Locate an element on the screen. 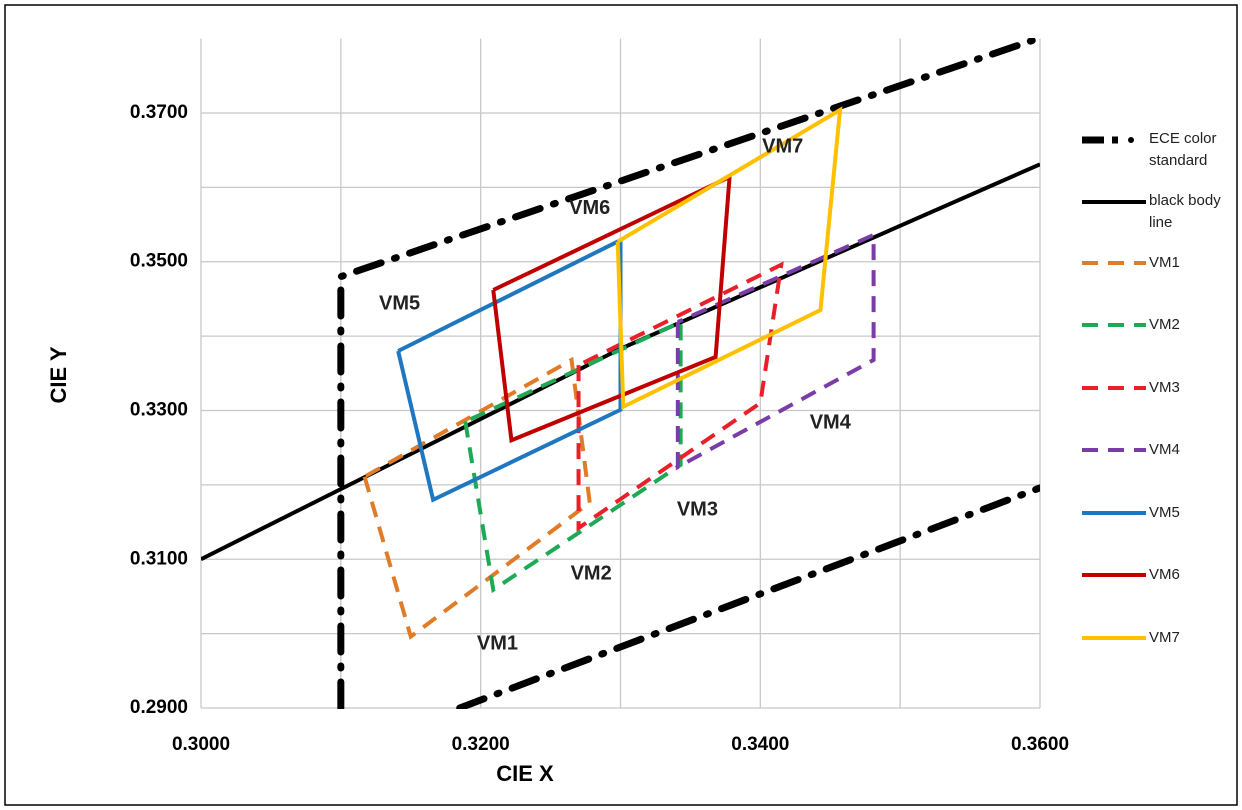  annotation: VM2 is located at coordinates (591, 573).